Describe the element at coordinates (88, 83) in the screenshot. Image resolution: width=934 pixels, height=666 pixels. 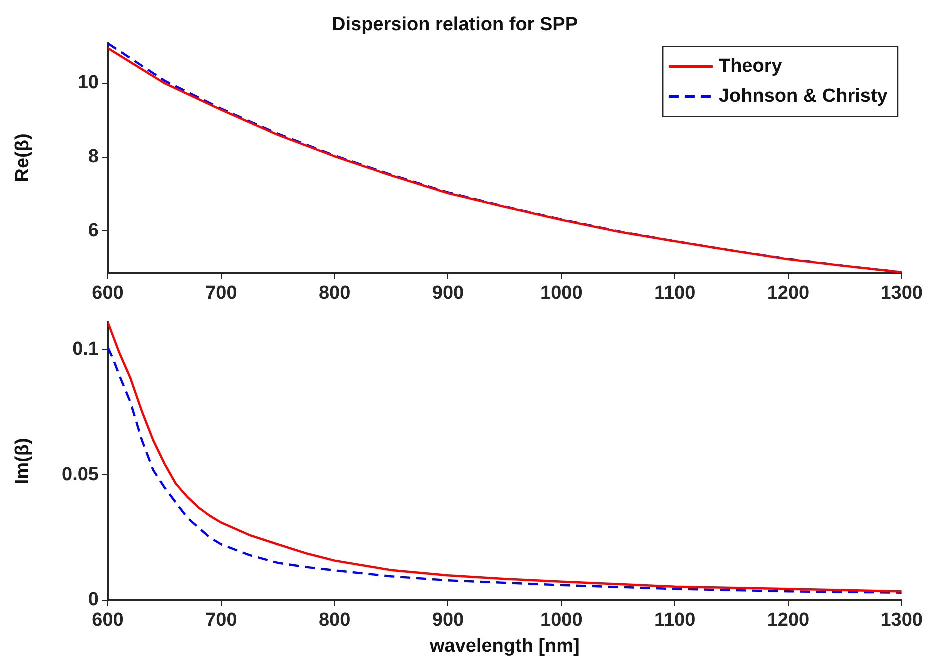
I see `y-tick-label: 10` at that location.